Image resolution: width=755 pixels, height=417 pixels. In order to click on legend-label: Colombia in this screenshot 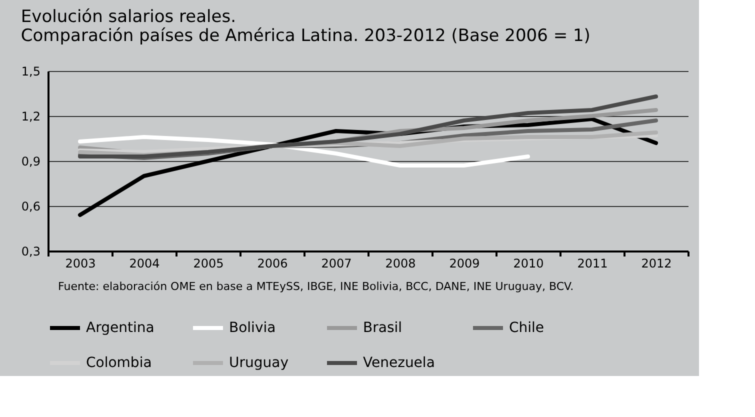, I will do `click(119, 363)`.